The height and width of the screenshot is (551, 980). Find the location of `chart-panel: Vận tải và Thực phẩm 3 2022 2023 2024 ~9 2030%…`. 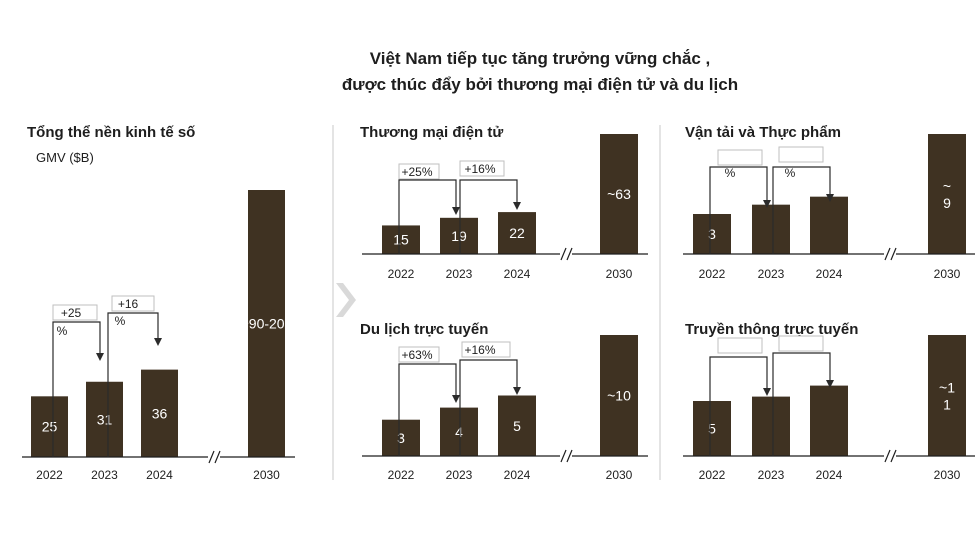

chart-panel: Vận tải và Thực phẩm 3 2022 2023 2024 ~9 2030%… is located at coordinates (829, 202).